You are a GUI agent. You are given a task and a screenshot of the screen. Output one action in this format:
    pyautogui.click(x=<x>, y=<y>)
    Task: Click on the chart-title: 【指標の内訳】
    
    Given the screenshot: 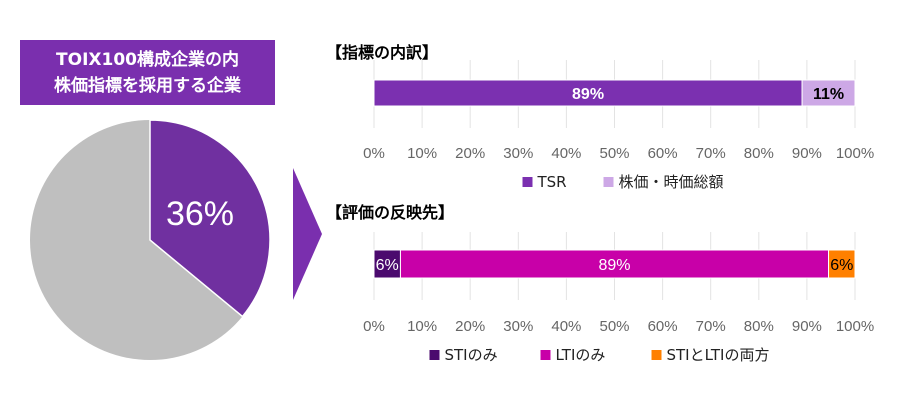 What is the action you would take?
    pyautogui.click(x=382, y=52)
    